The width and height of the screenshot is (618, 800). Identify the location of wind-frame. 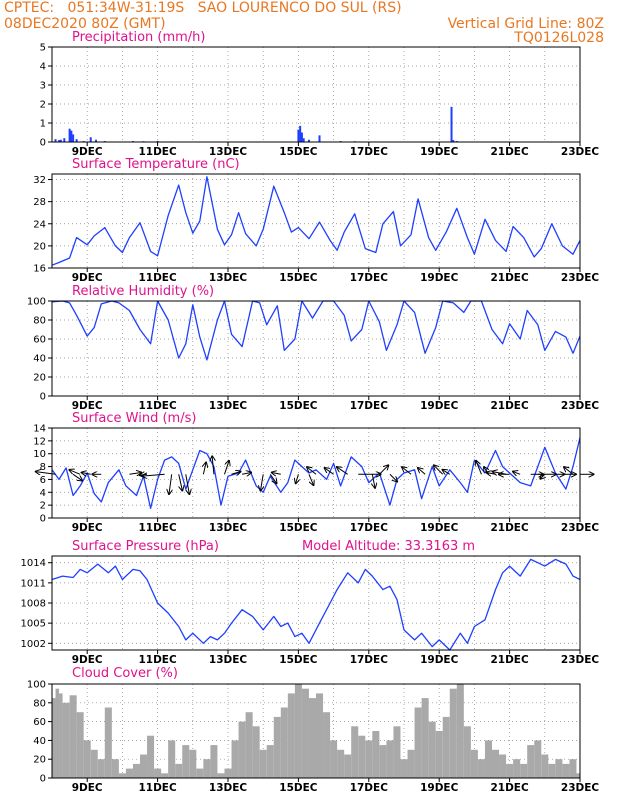
(316, 473).